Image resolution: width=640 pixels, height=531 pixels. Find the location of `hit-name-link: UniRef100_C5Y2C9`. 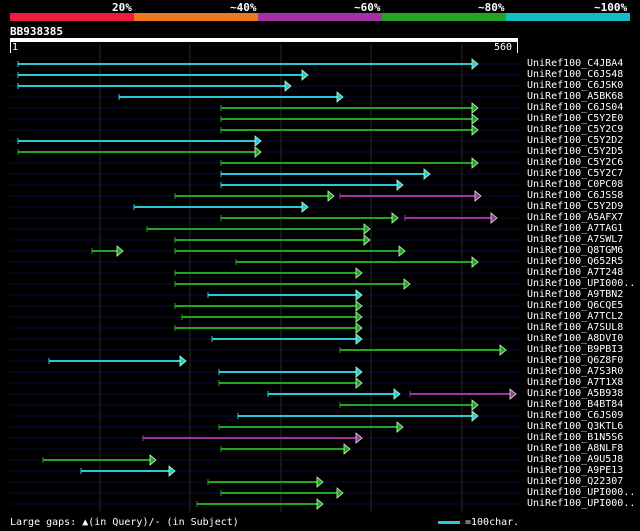

hit-name-link: UniRef100_C5Y2C9 is located at coordinates (575, 129).